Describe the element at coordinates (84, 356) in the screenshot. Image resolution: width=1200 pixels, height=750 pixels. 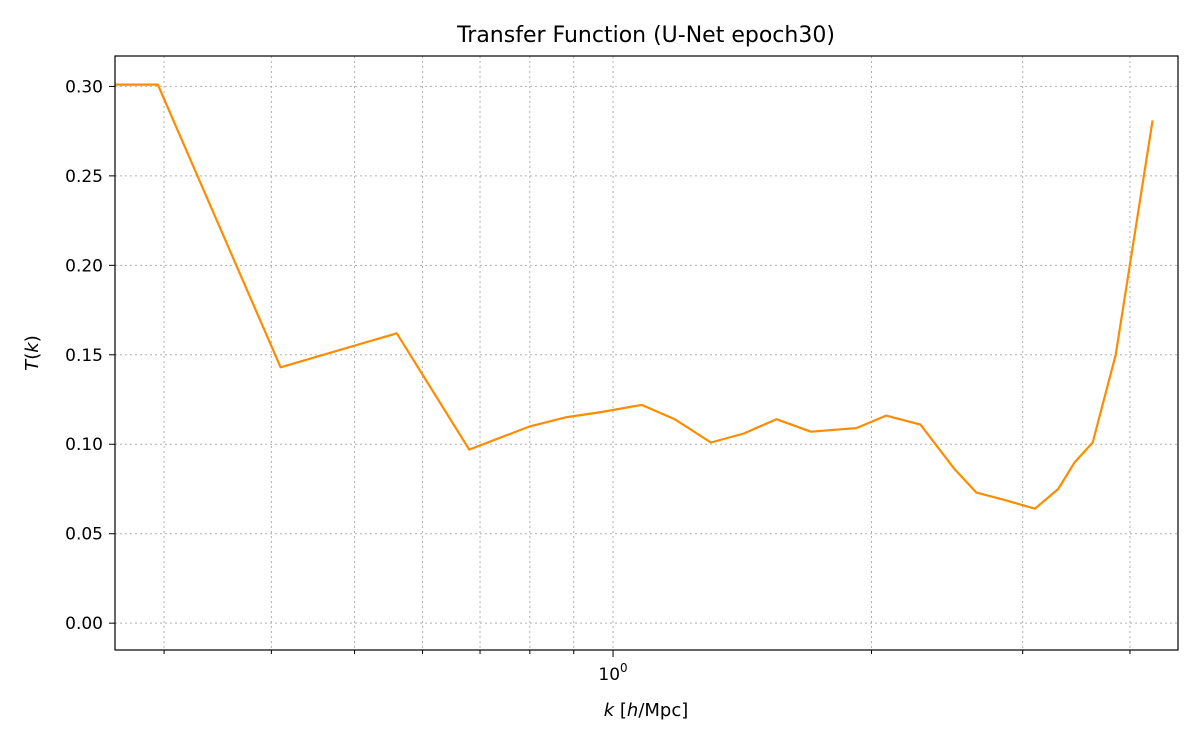
I see `y-tick-label: 0.15` at that location.